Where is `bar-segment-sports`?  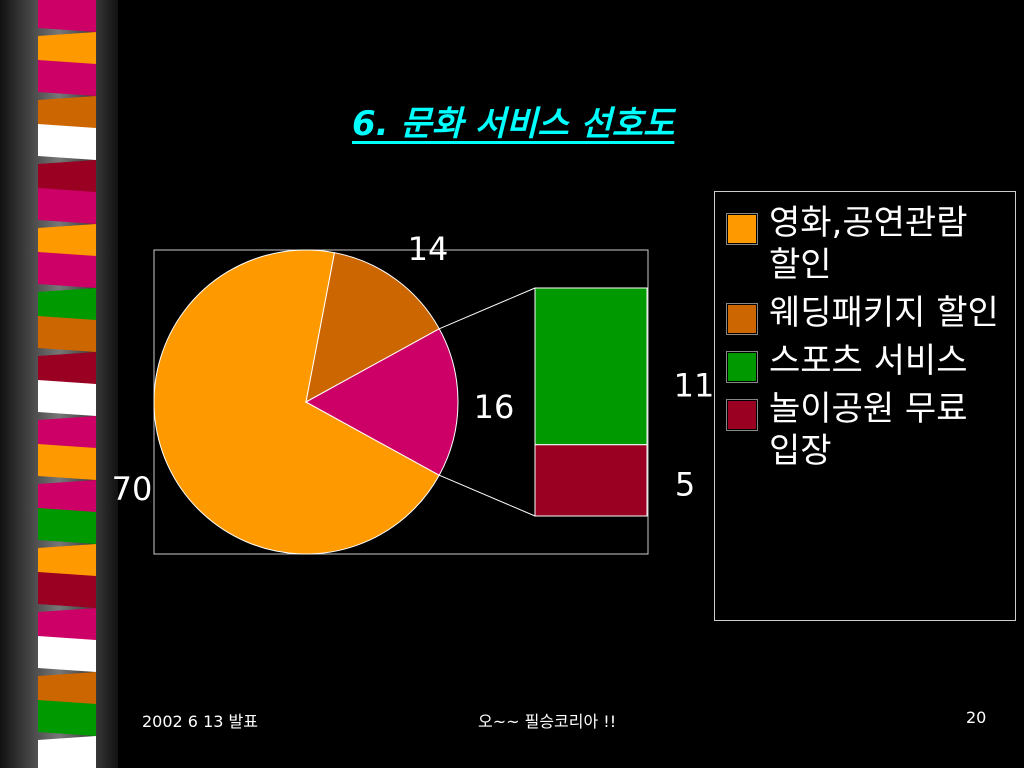
bar-segment-sports is located at coordinates (591, 366).